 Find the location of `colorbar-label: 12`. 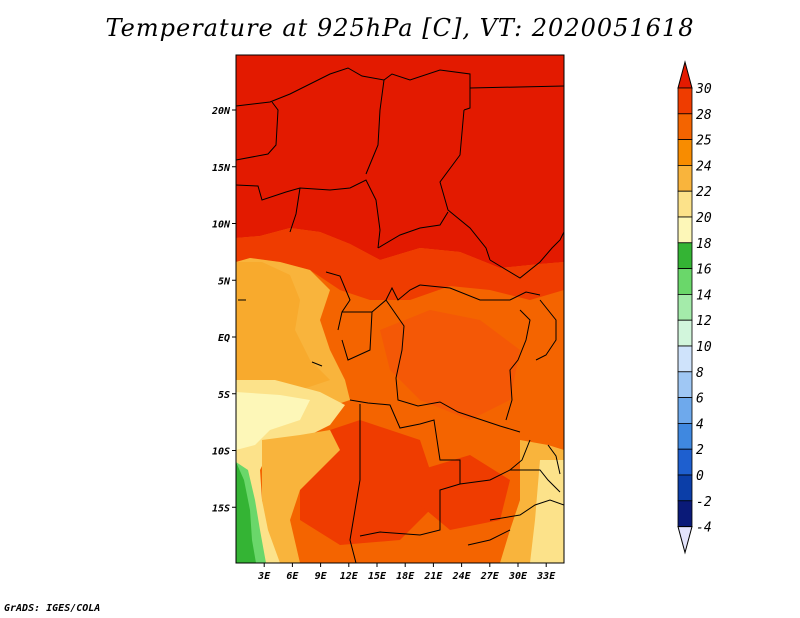

colorbar-label: 12 is located at coordinates (704, 321).